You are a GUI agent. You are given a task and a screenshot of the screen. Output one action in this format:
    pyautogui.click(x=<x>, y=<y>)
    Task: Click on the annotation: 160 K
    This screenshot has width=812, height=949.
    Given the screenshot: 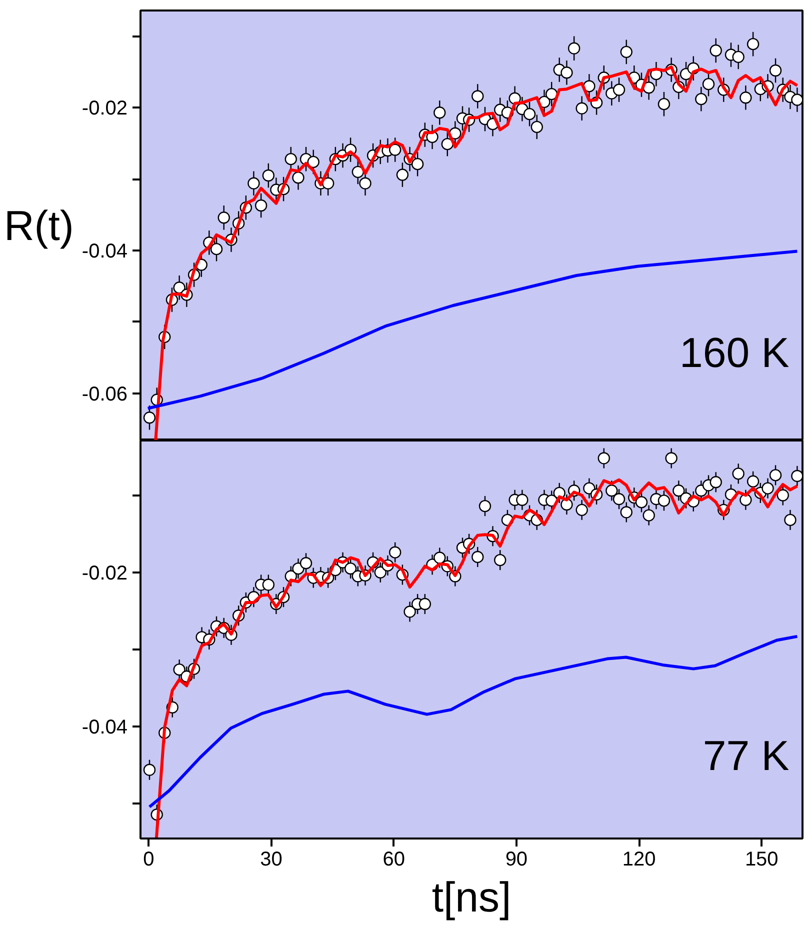 What is the action you would take?
    pyautogui.click(x=735, y=352)
    